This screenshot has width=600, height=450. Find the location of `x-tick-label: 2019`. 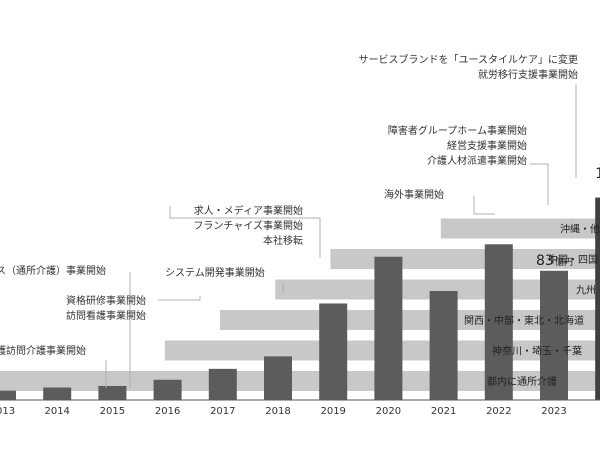

x-tick-label: 2019 is located at coordinates (332, 411).